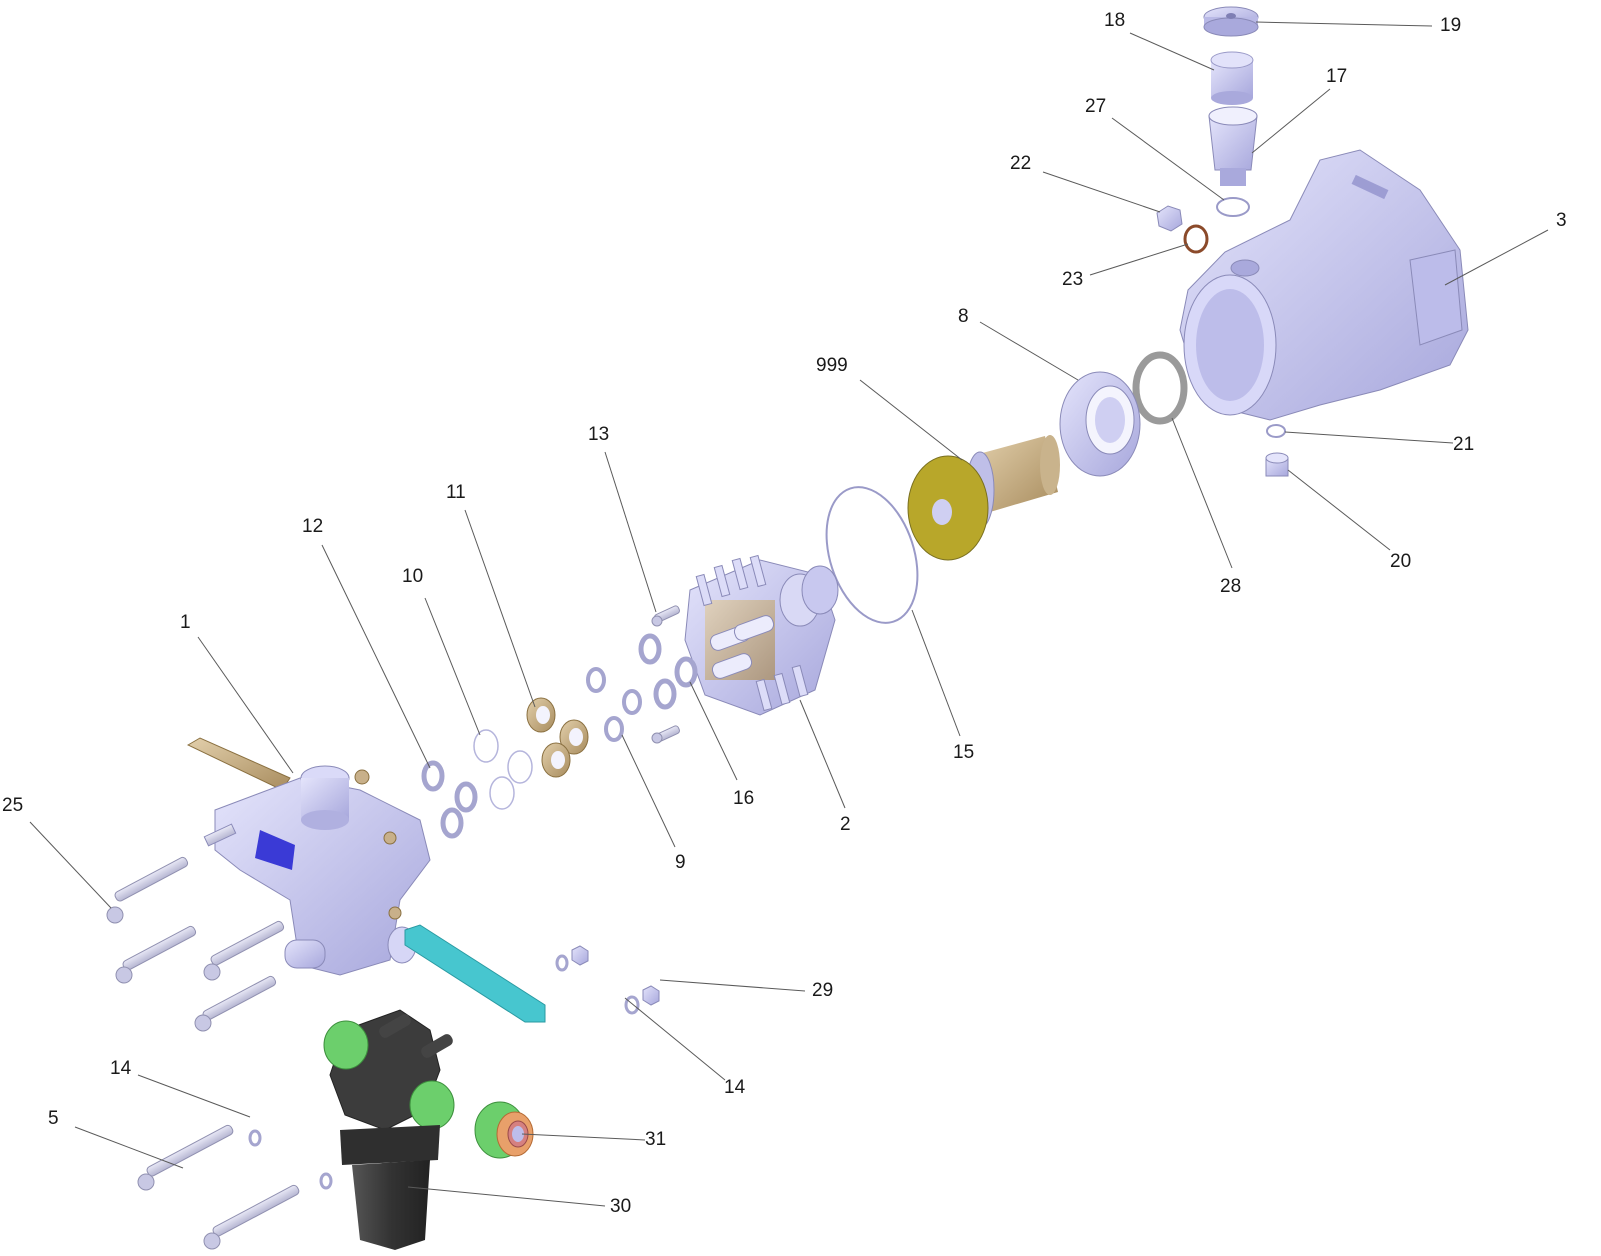  What do you see at coordinates (255, 1138) in the screenshot?
I see `part-14-washer-left` at bounding box center [255, 1138].